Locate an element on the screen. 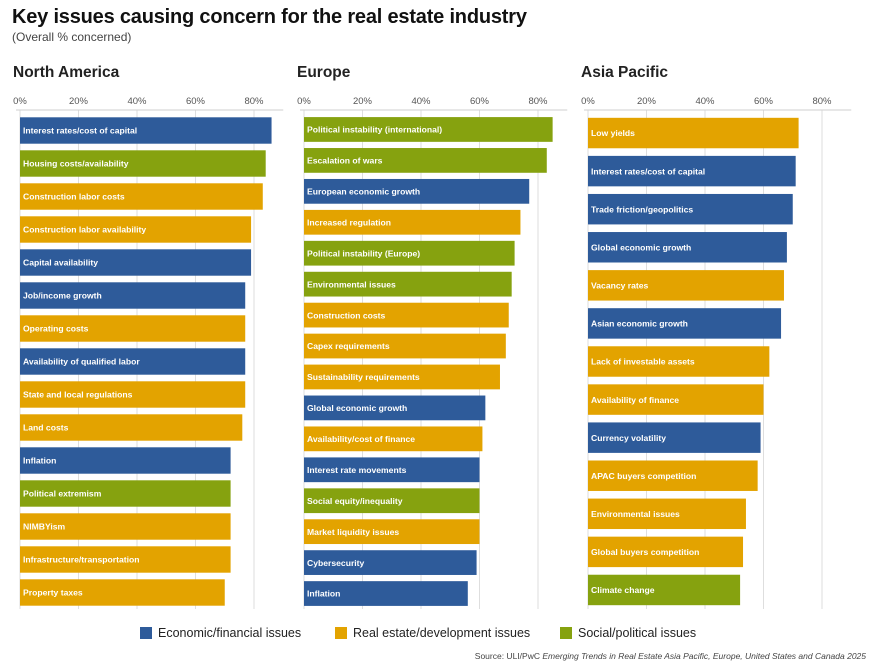 This screenshot has width=874, height=665. legend-label-realestate: Real estate/development issues is located at coordinates (442, 633).